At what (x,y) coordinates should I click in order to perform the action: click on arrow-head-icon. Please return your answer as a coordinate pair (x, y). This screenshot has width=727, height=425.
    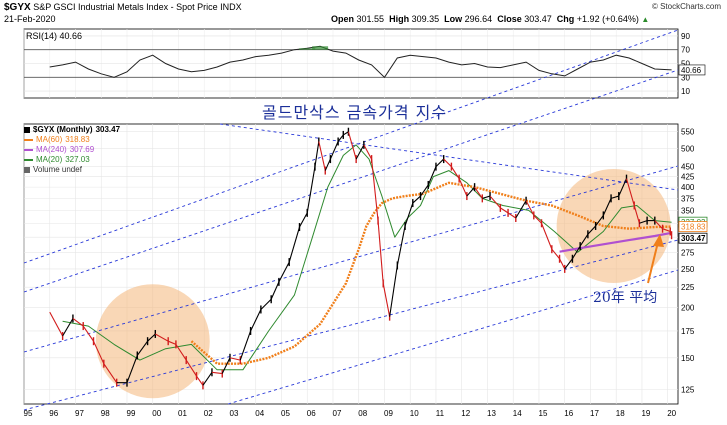
    Looking at the image, I should click on (658, 240).